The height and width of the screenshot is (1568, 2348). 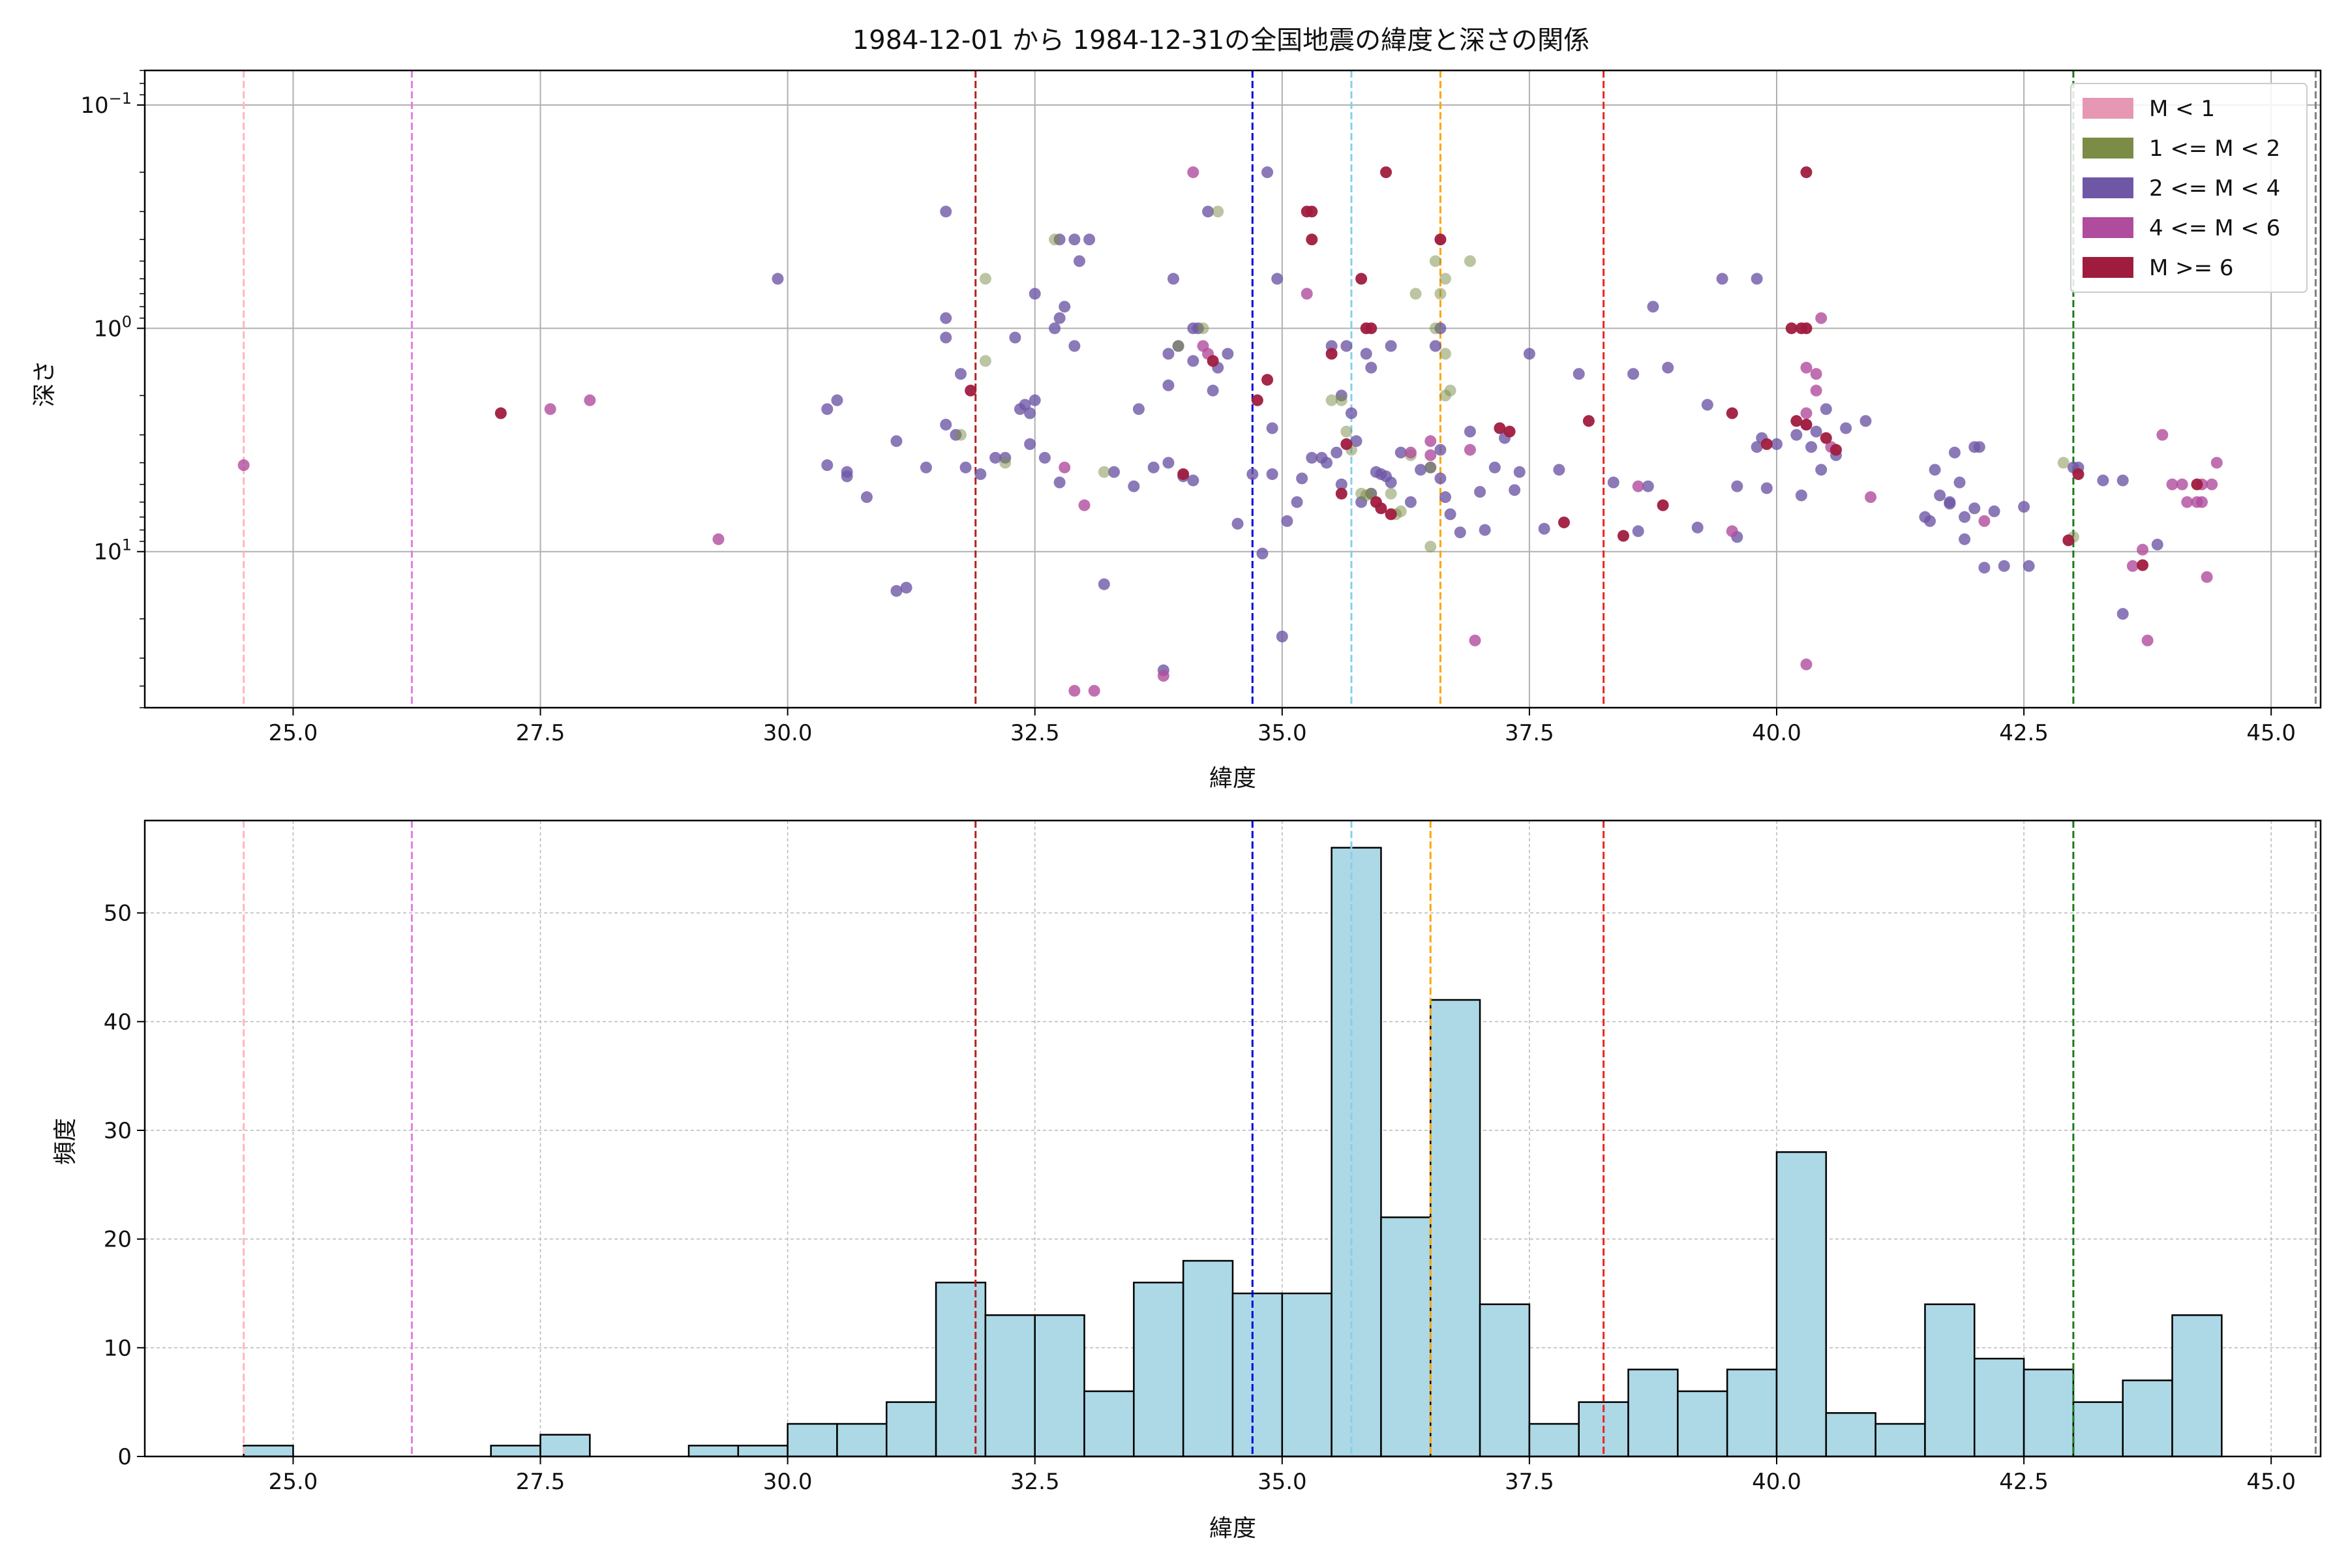 I want to click on histogram-x-tick-label-8: 45.0, so click(x=2271, y=1482).